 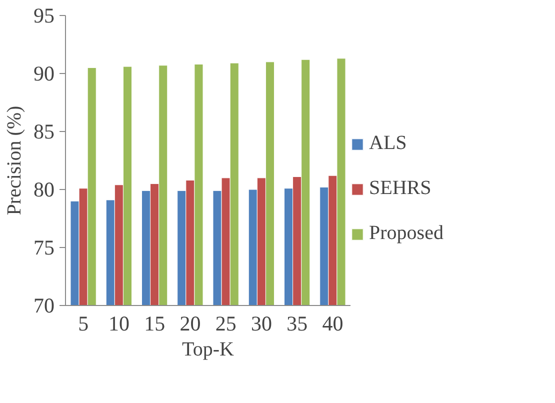 What do you see at coordinates (261, 324) in the screenshot?
I see `x-tick-label: 30` at bounding box center [261, 324].